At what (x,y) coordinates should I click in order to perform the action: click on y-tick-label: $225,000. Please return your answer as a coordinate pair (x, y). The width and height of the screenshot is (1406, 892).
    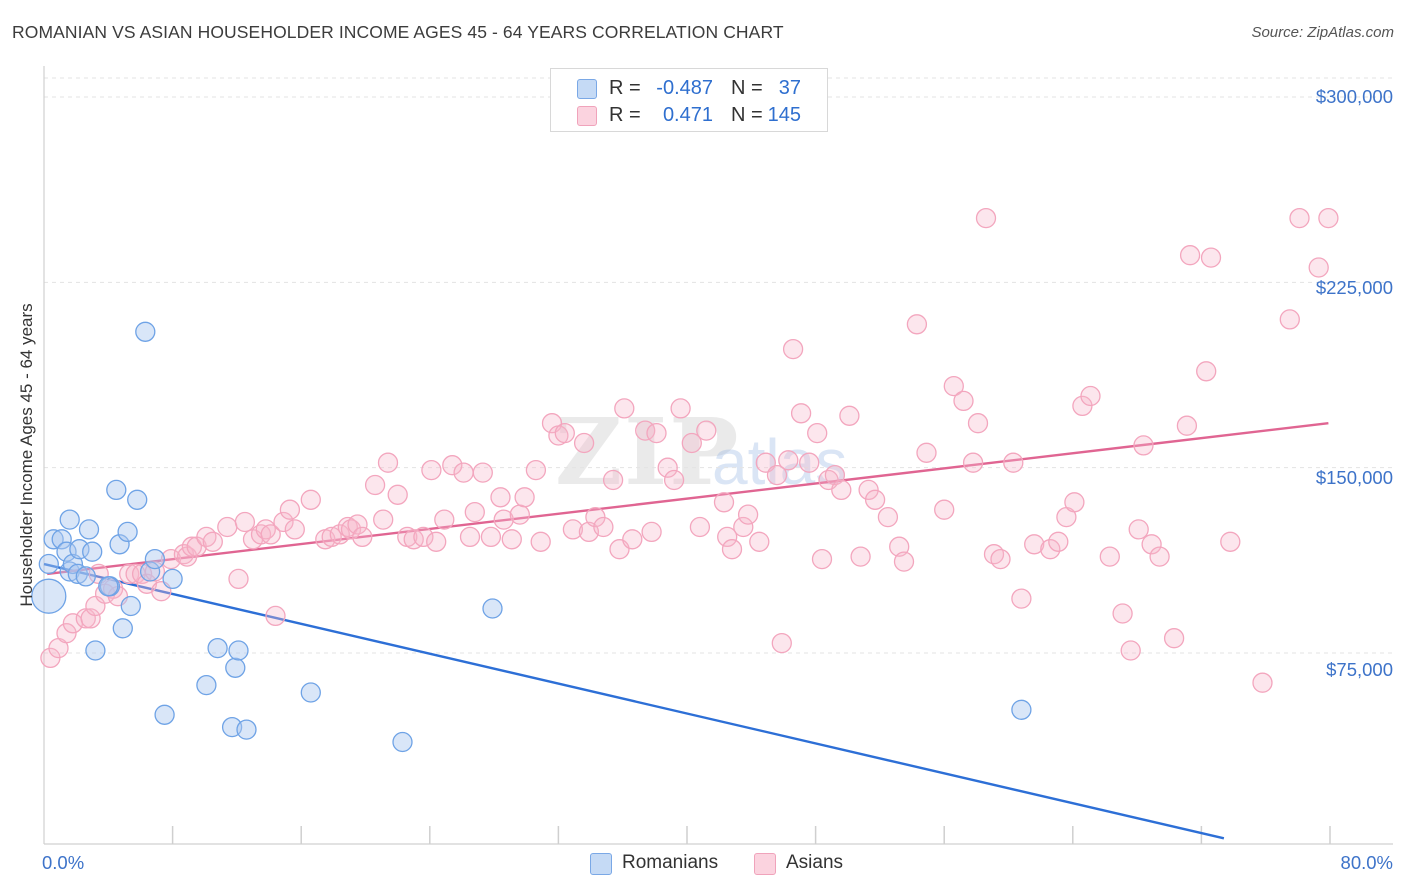
    Looking at the image, I should click on (1354, 287).